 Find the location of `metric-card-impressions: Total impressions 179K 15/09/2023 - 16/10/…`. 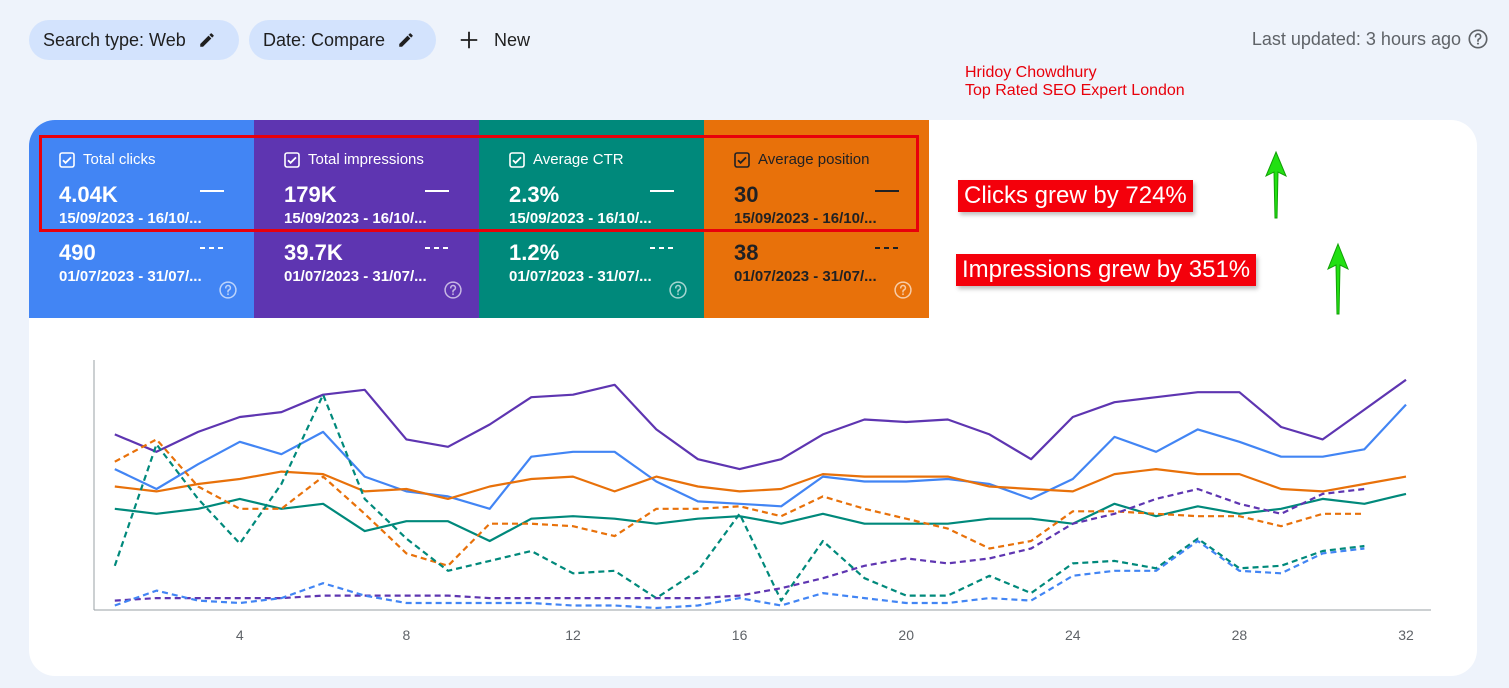

metric-card-impressions: Total impressions 179K 15/09/2023 - 16/10/… is located at coordinates (366, 219).